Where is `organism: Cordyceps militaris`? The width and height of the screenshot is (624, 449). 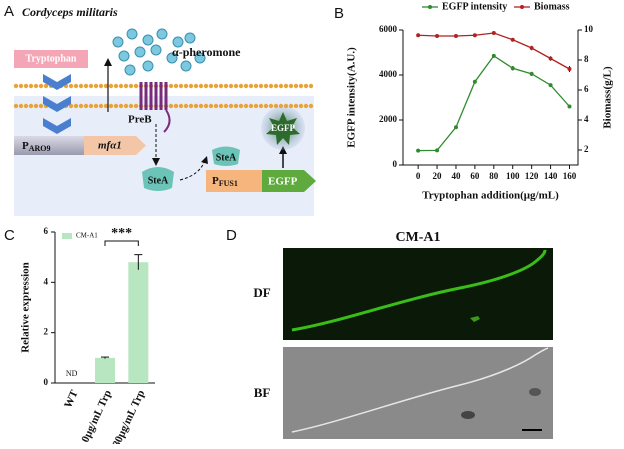
organism: Cordyceps militaris is located at coordinates (70, 12).